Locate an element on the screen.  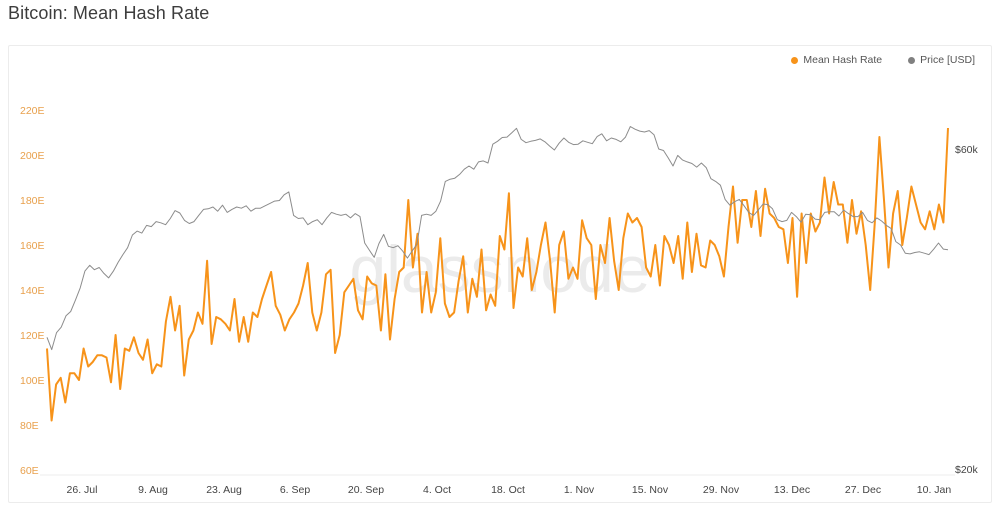
y-axis-tick-label: 120E is located at coordinates (32, 336).